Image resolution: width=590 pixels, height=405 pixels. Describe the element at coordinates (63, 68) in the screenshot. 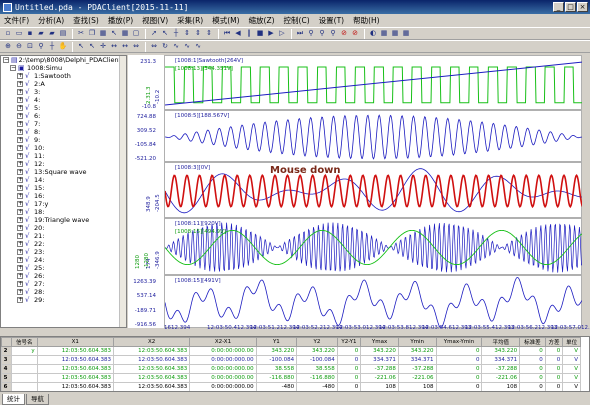

I see `tree-module: − ▣ 1008:Simu` at that location.